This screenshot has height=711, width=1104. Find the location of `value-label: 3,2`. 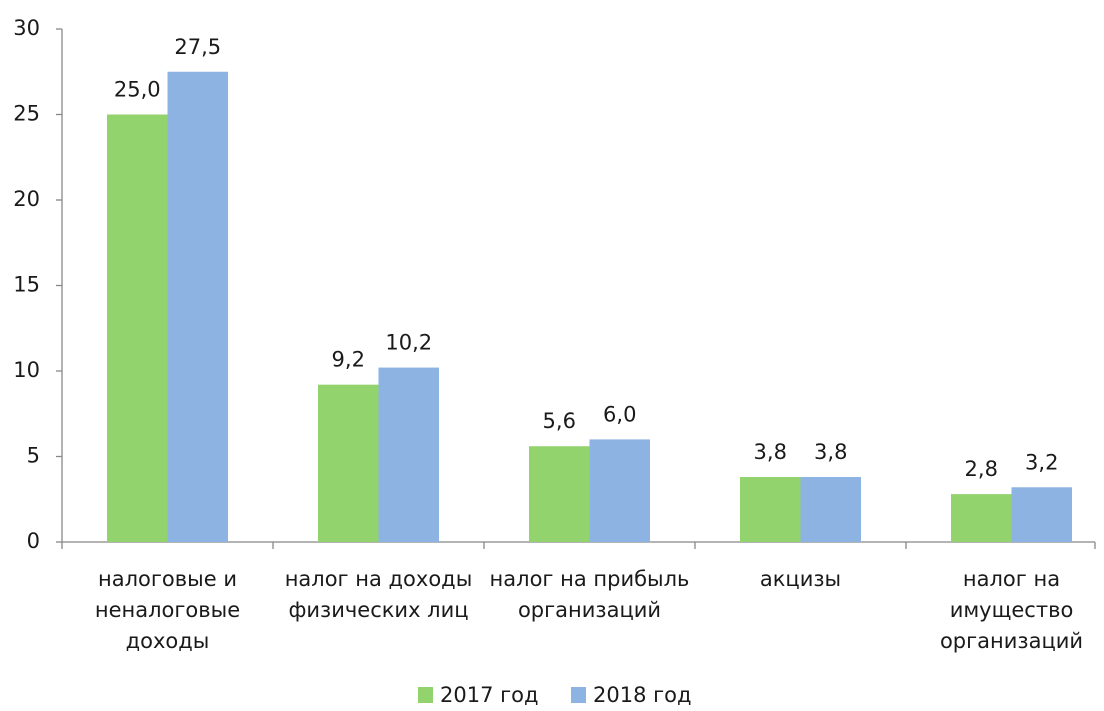

value-label: 3,2 is located at coordinates (1041, 462).